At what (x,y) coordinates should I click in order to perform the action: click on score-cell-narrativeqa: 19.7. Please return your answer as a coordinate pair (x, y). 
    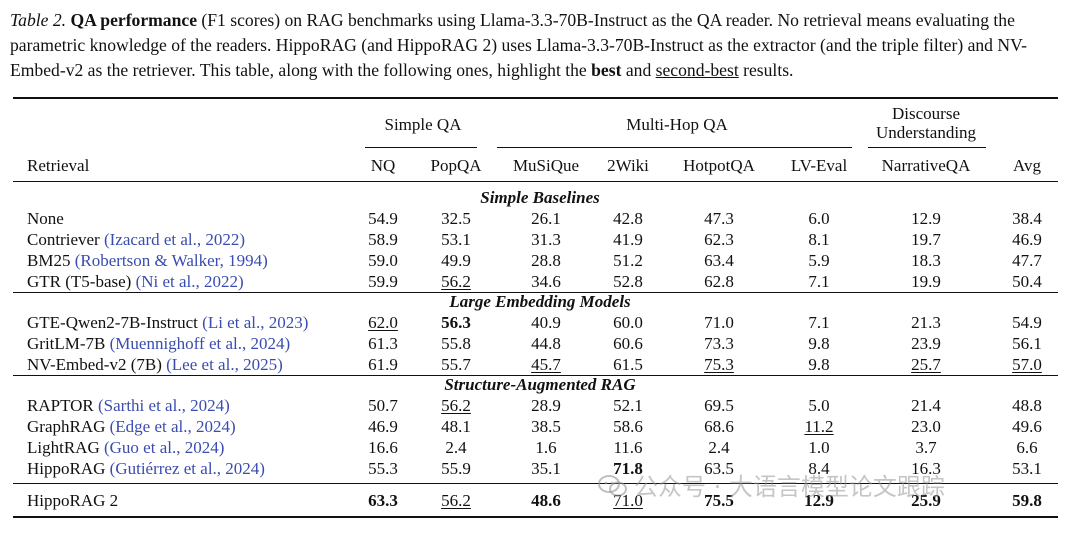
    Looking at the image, I should click on (926, 239).